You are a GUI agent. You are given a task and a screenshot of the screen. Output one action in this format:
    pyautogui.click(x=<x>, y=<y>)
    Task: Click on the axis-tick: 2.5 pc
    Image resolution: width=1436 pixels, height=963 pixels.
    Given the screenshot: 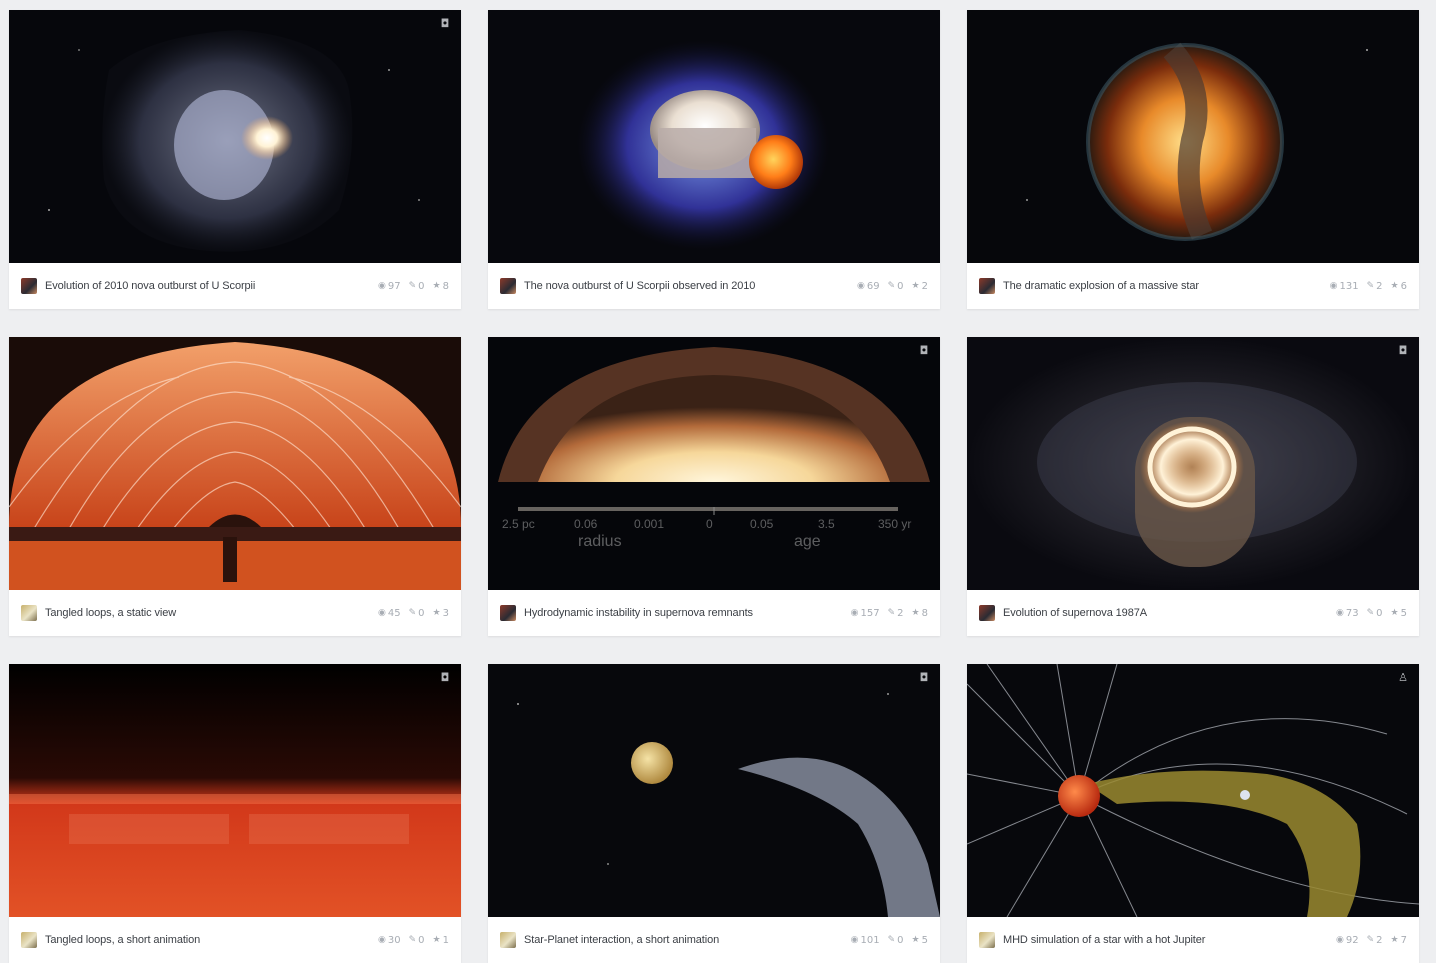 What is the action you would take?
    pyautogui.click(x=518, y=524)
    